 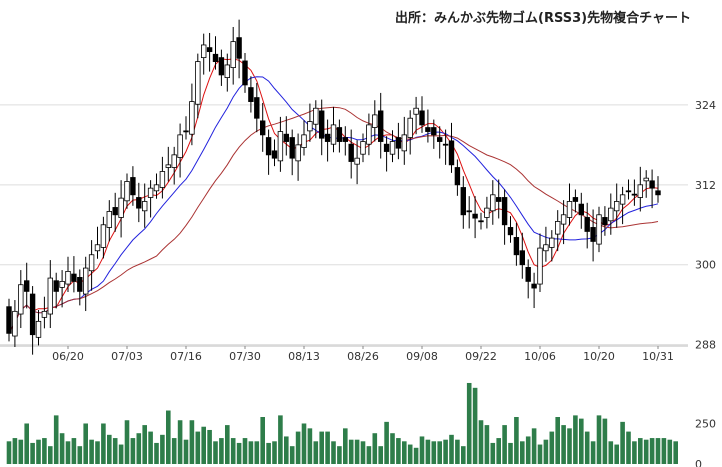 What do you see at coordinates (363, 356) in the screenshot?
I see `x-tick-label: 08/26` at bounding box center [363, 356].